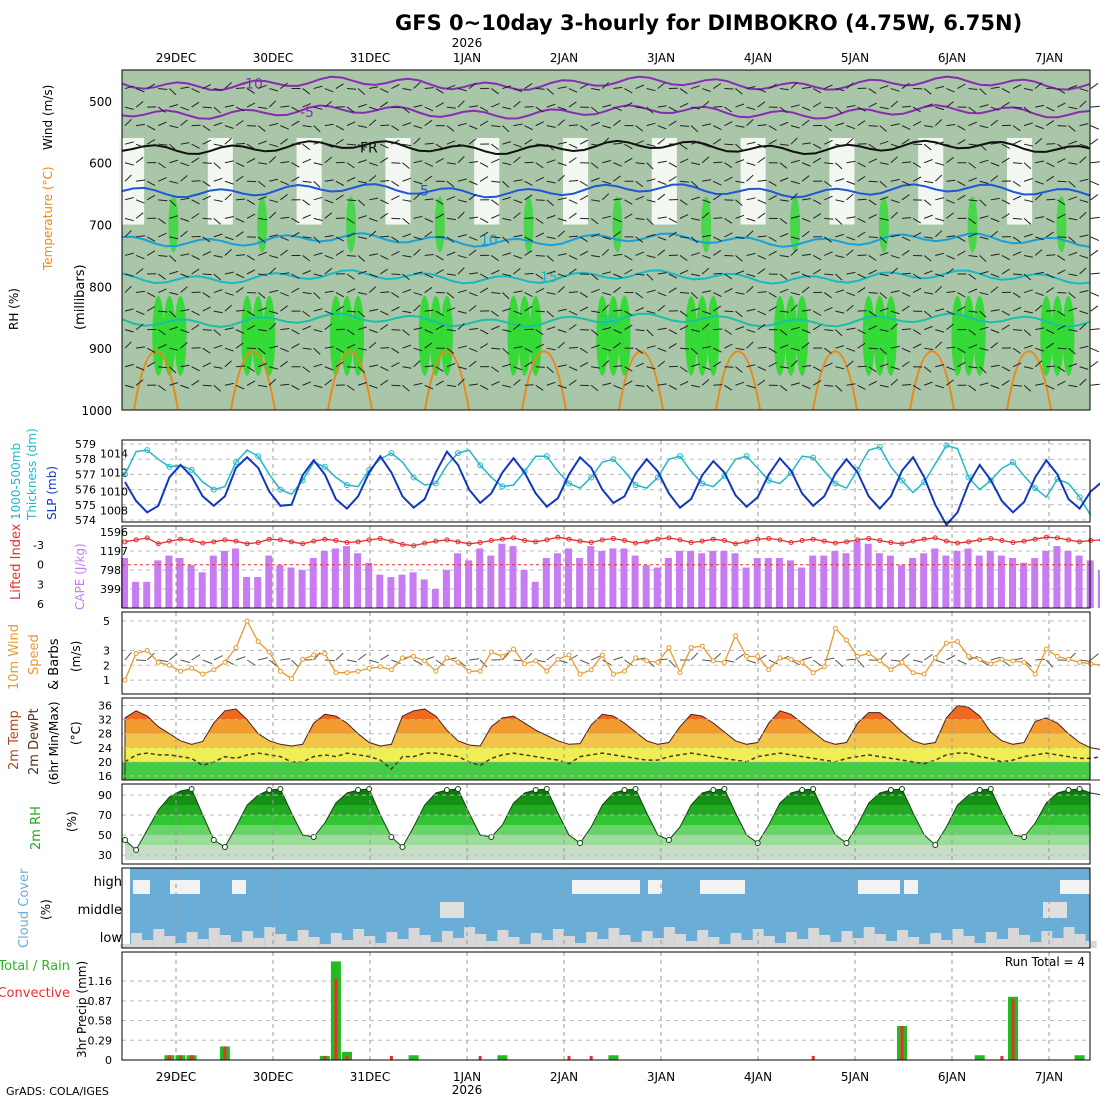  I want to click on slp-tick: 1010, so click(114, 492).